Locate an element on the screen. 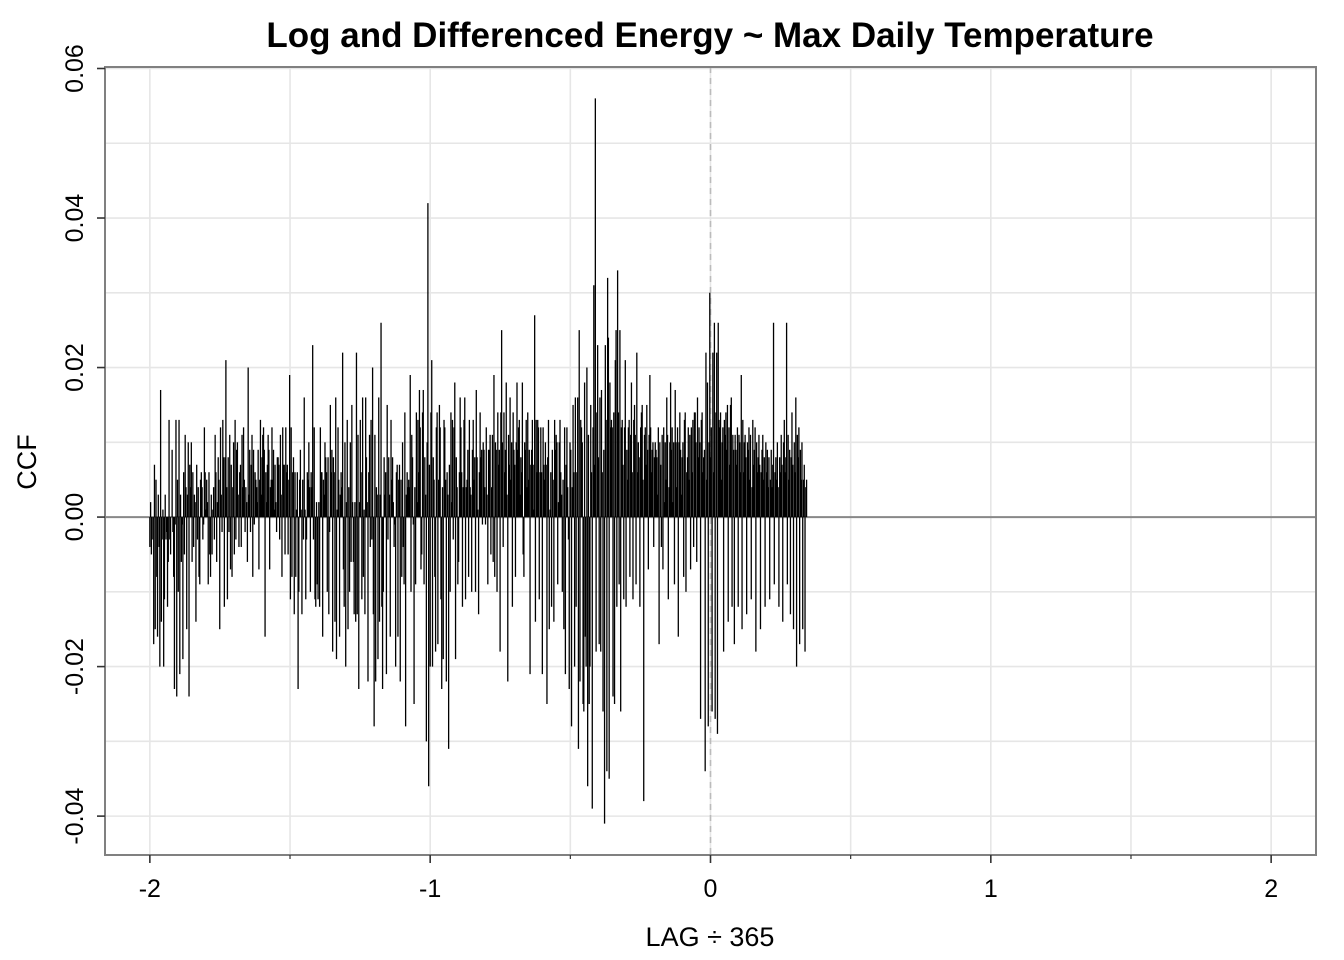 The image size is (1344, 960). x-tick-label: 1 is located at coordinates (991, 889).